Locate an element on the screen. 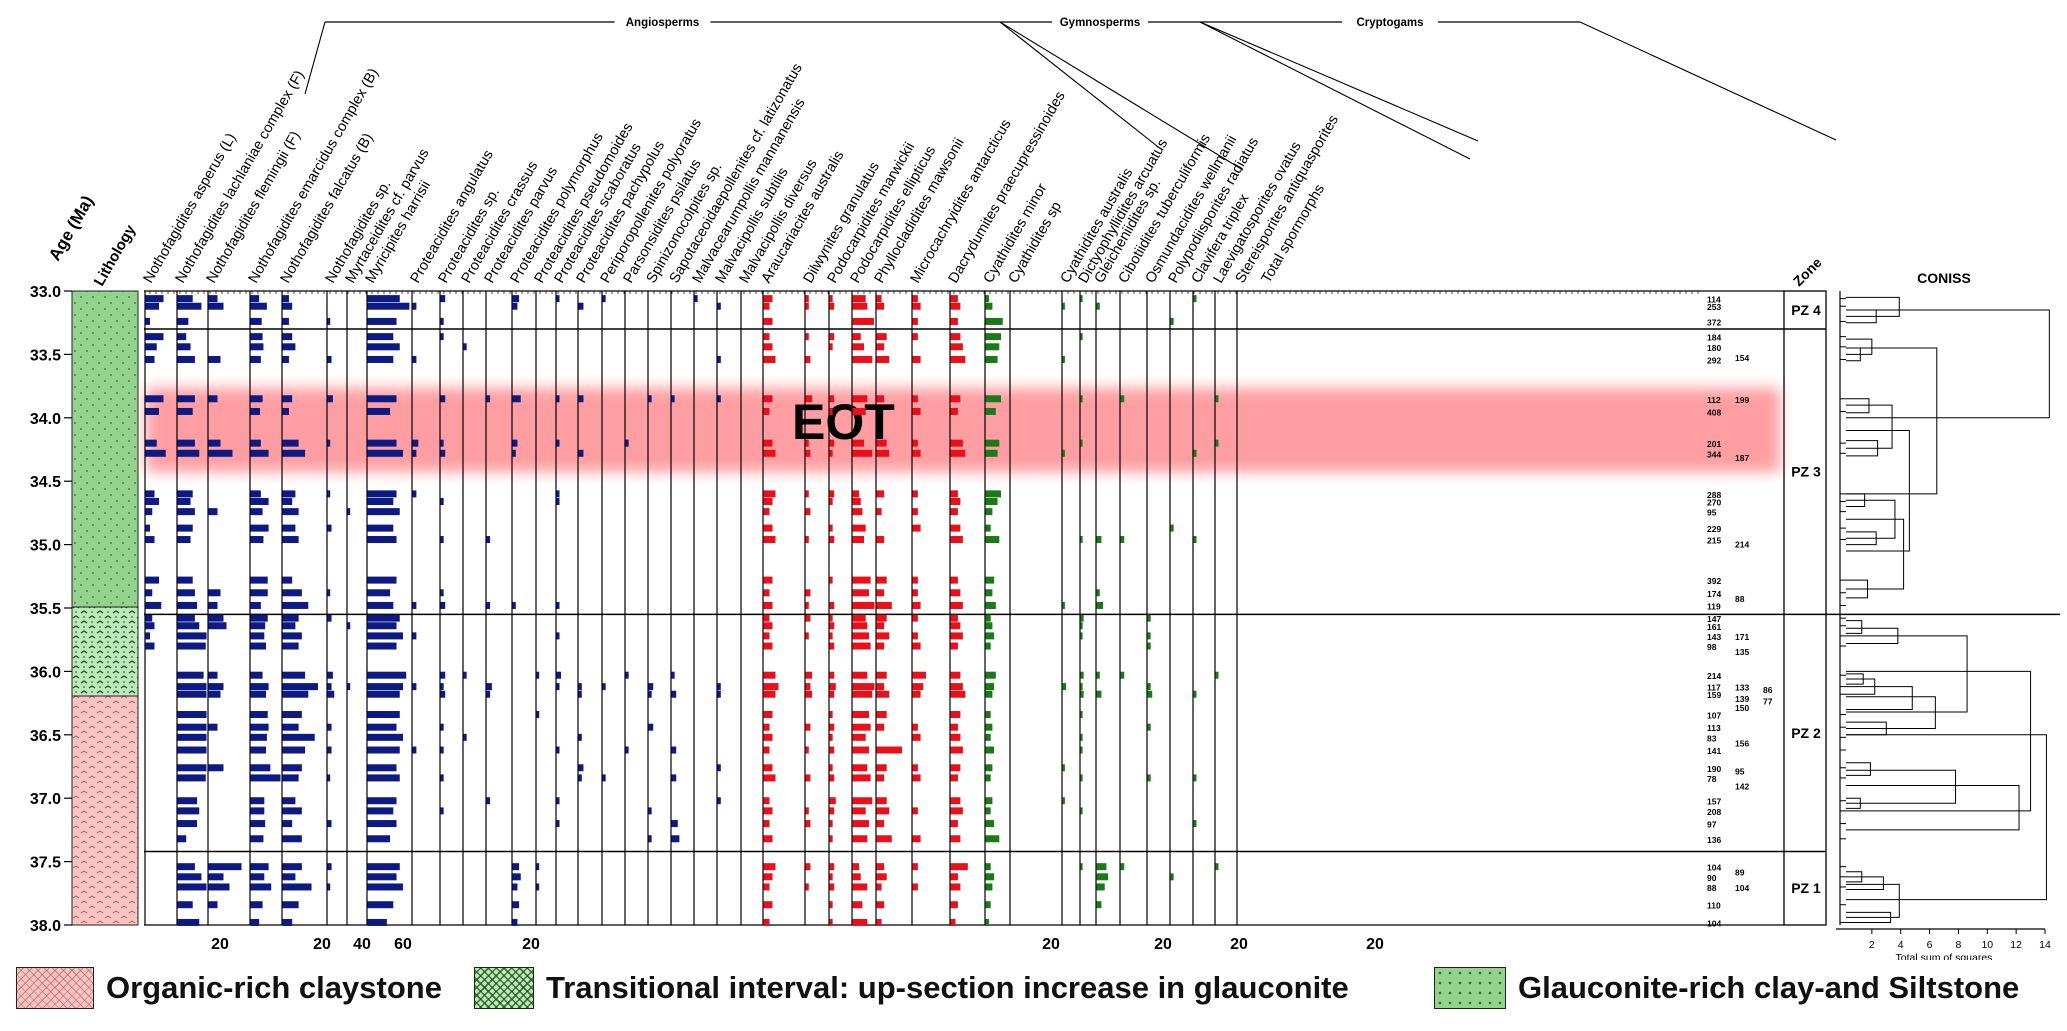 This screenshot has height=1031, width=2067. age-tick-label: 36.5 is located at coordinates (45, 736).